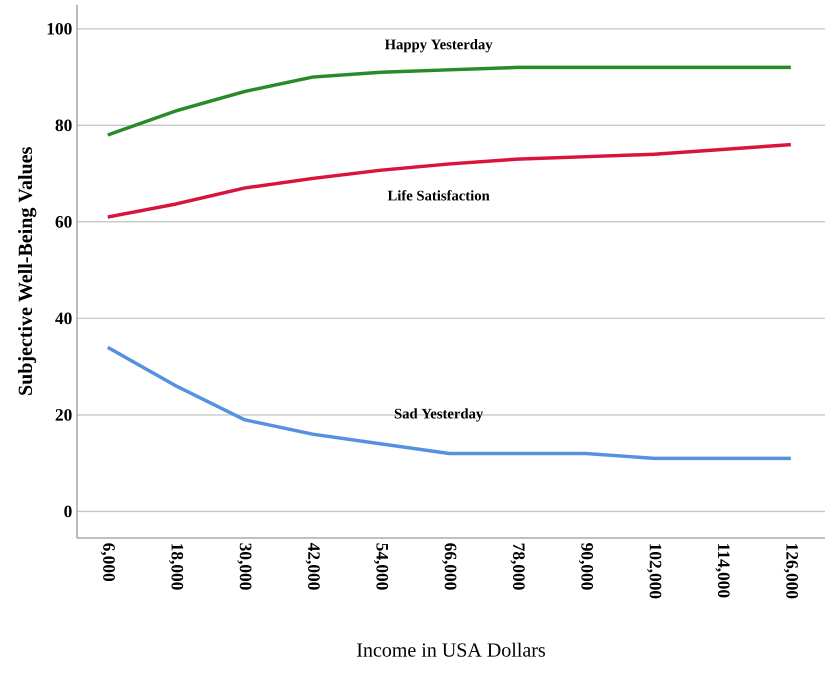 Image resolution: width=825 pixels, height=681 pixels. I want to click on x-tick-label: 126,000, so click(791, 571).